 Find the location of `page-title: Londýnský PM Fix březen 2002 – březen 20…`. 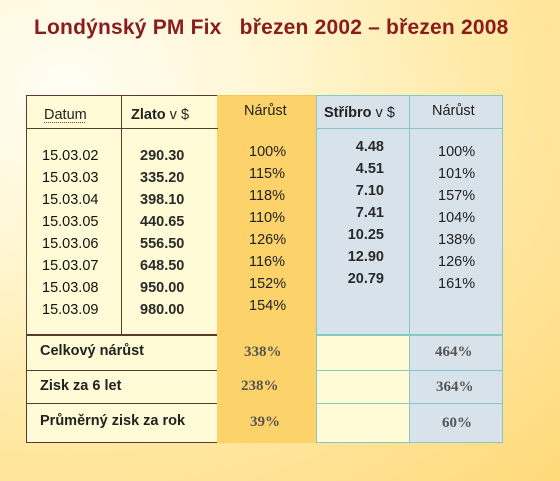

page-title: Londýnský PM Fix březen 2002 – březen 20… is located at coordinates (271, 27).